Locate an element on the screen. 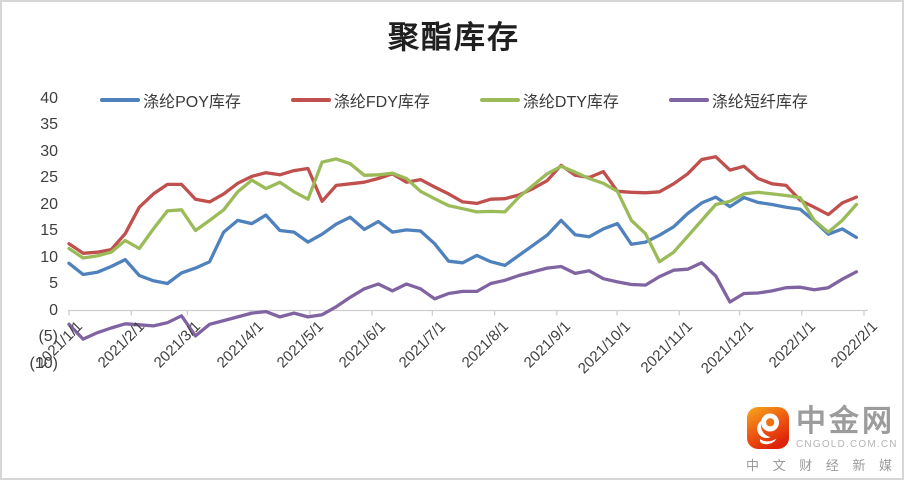 The image size is (904, 480). legend-item-3: 涤纶短纤库存 is located at coordinates (738, 100).